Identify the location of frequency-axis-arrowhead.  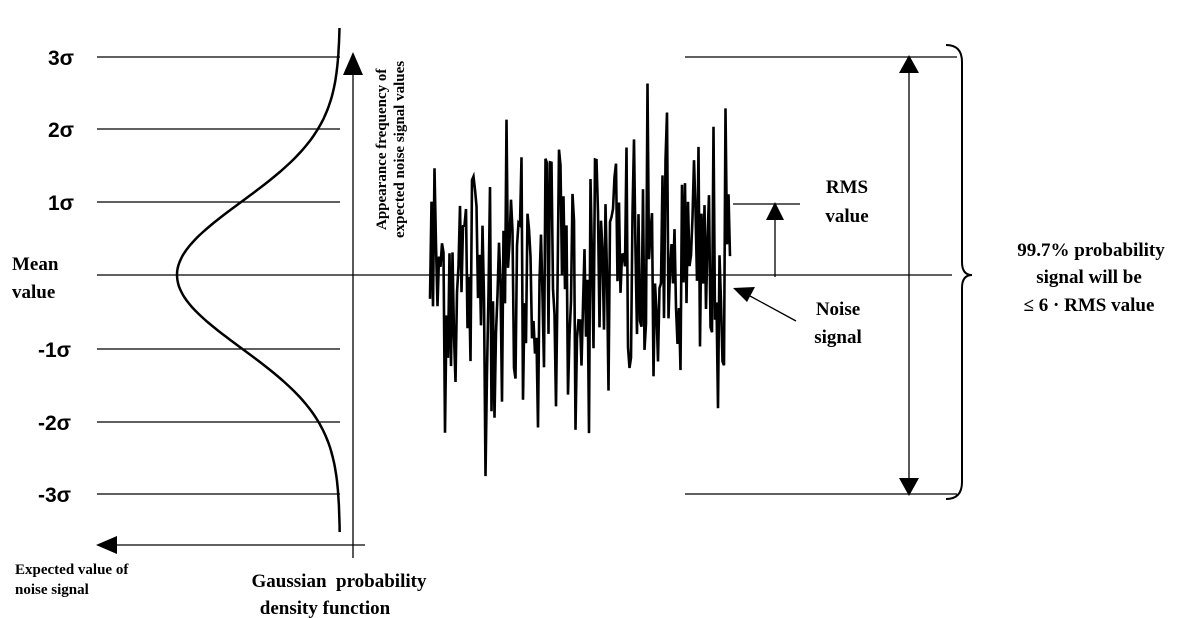
(353, 63).